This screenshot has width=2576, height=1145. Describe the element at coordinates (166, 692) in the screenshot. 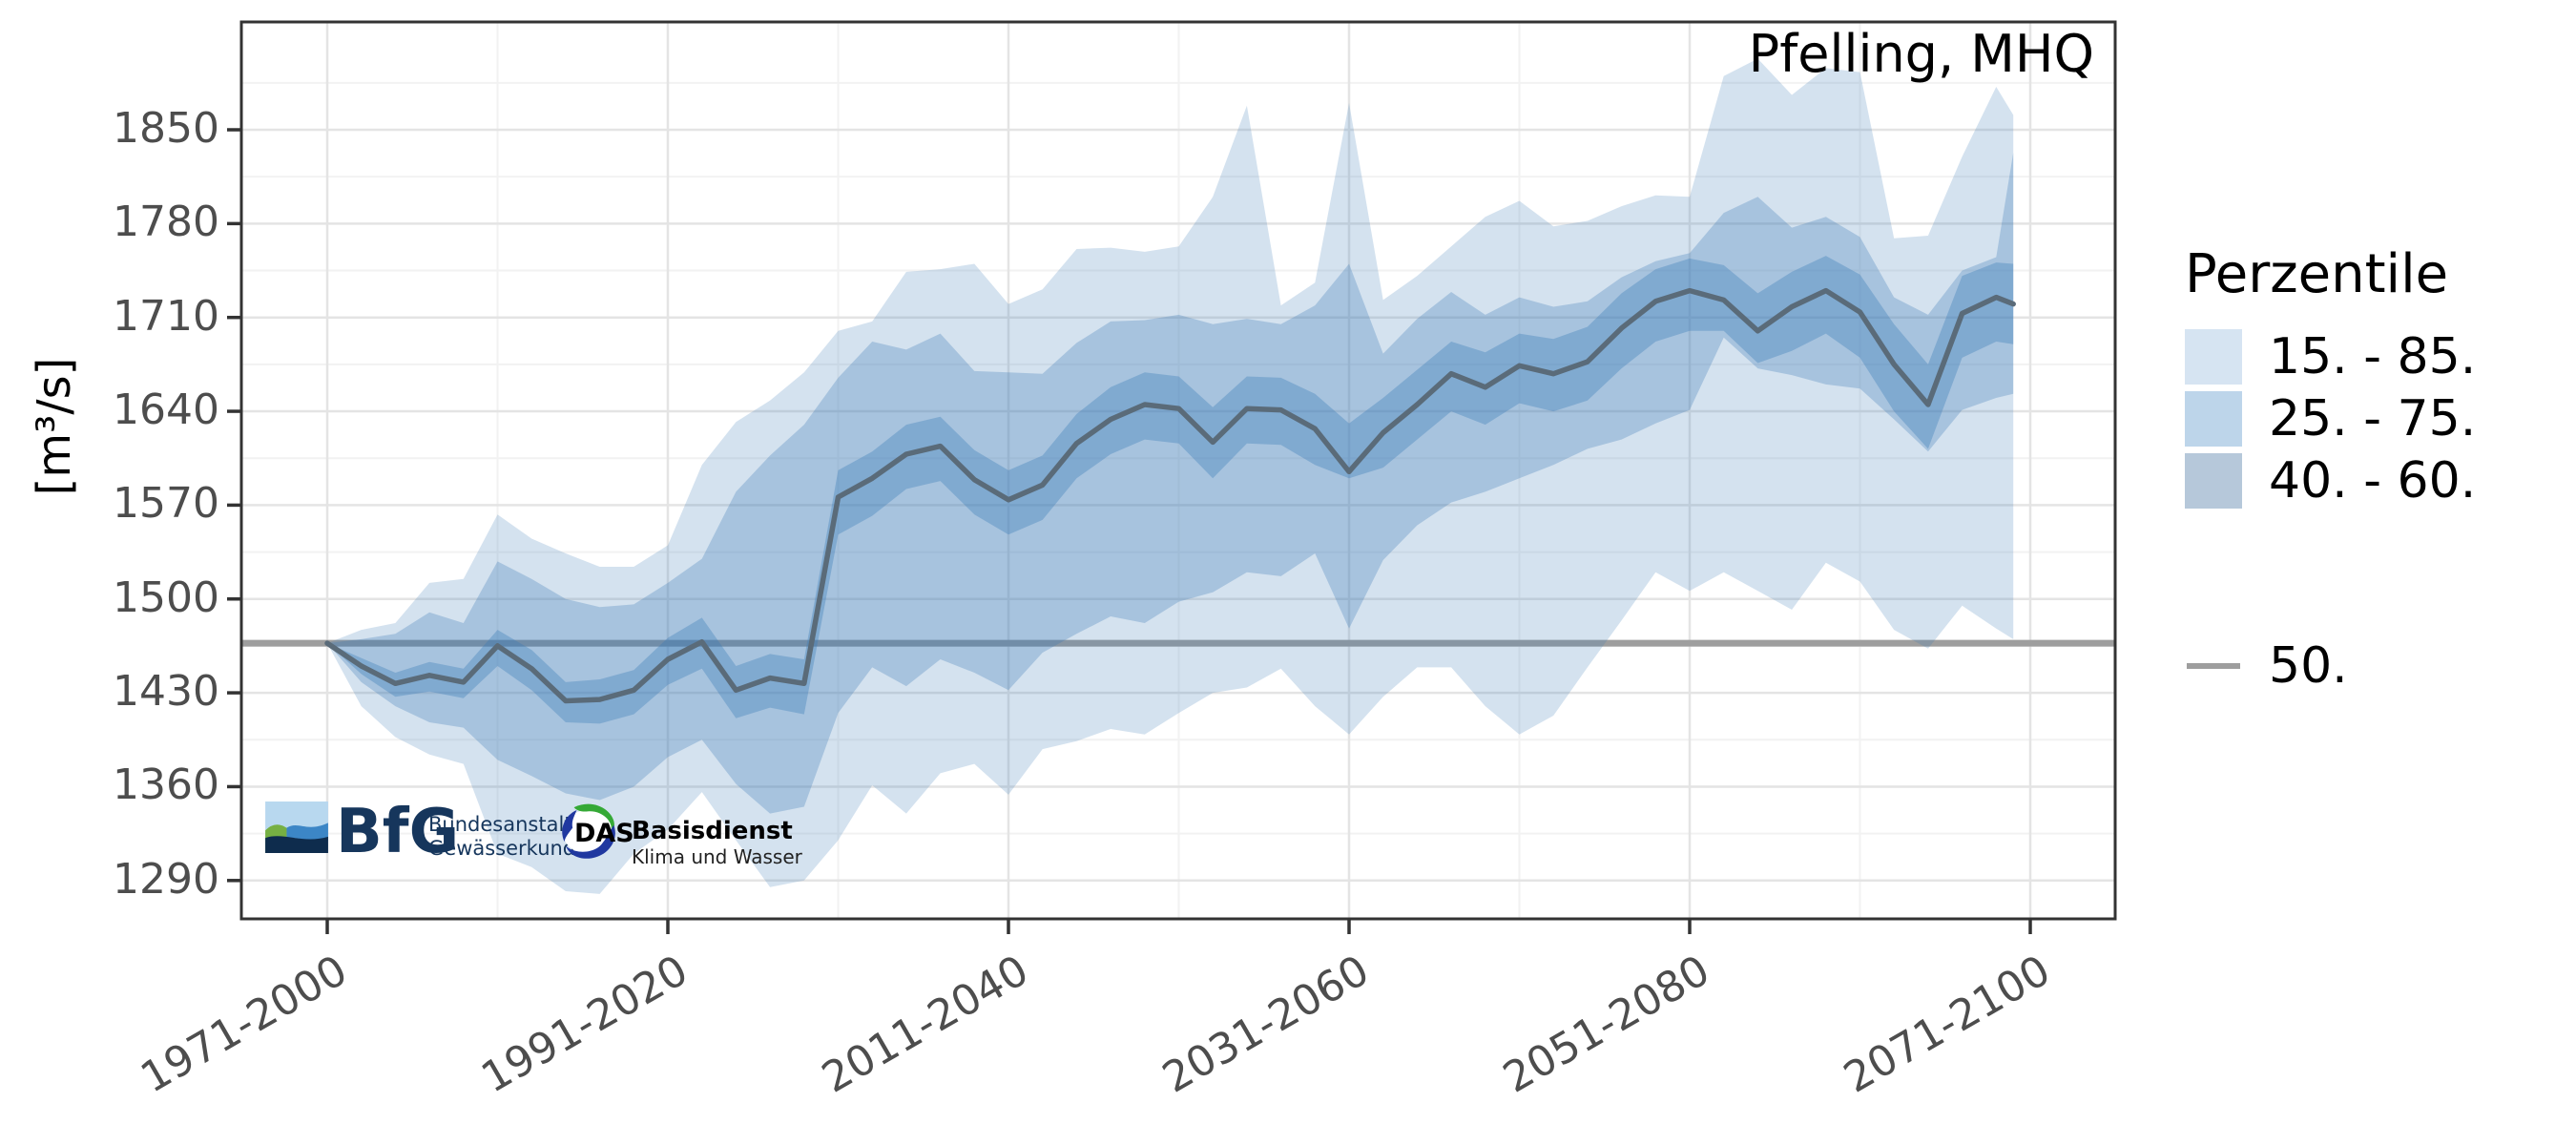

I see `y-tick-label-1430: 1430` at that location.